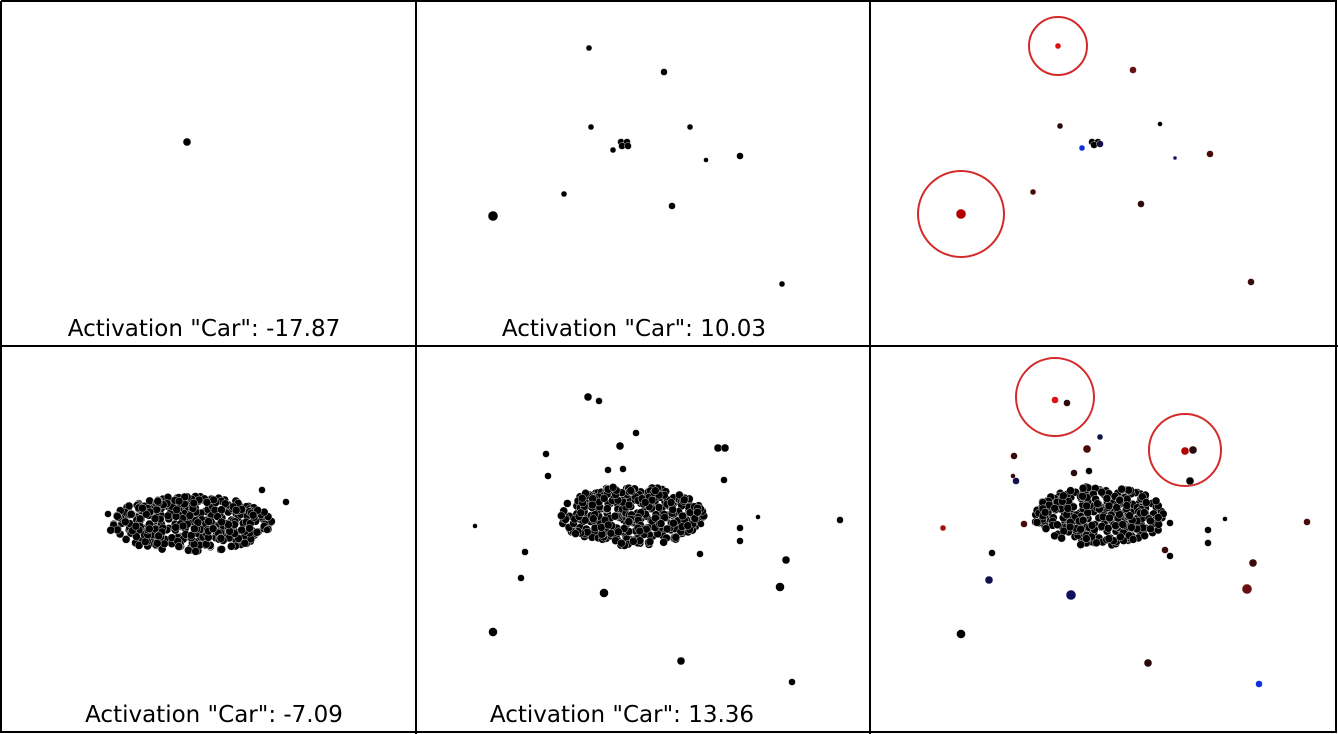 The width and height of the screenshot is (1338, 734). What do you see at coordinates (634, 329) in the screenshot?
I see `caption: Activation "Car": 10.03` at bounding box center [634, 329].